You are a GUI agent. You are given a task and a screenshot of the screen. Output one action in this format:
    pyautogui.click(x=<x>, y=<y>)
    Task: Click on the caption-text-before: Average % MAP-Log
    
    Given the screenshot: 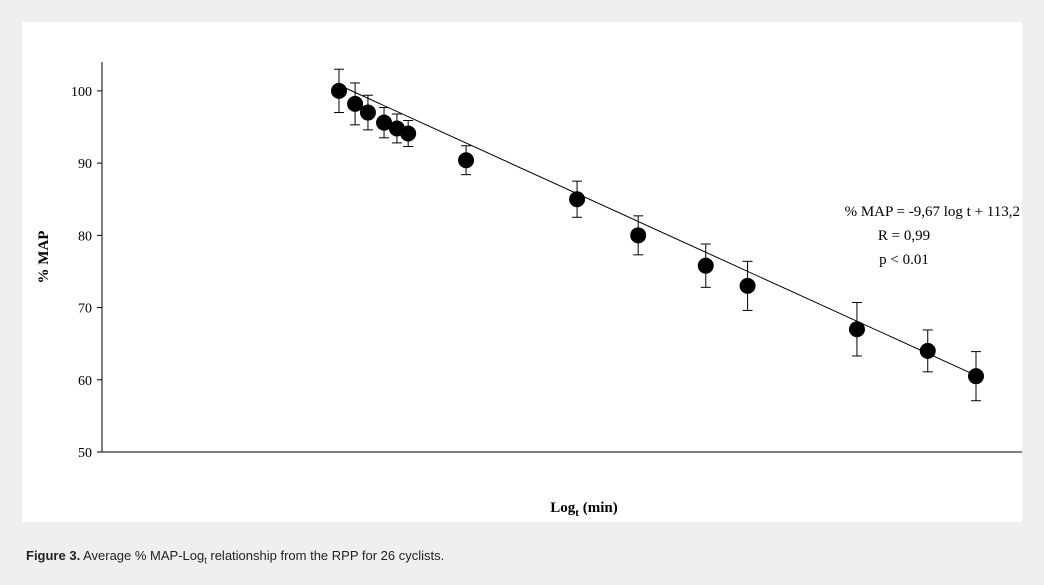 What is the action you would take?
    pyautogui.click(x=142, y=555)
    